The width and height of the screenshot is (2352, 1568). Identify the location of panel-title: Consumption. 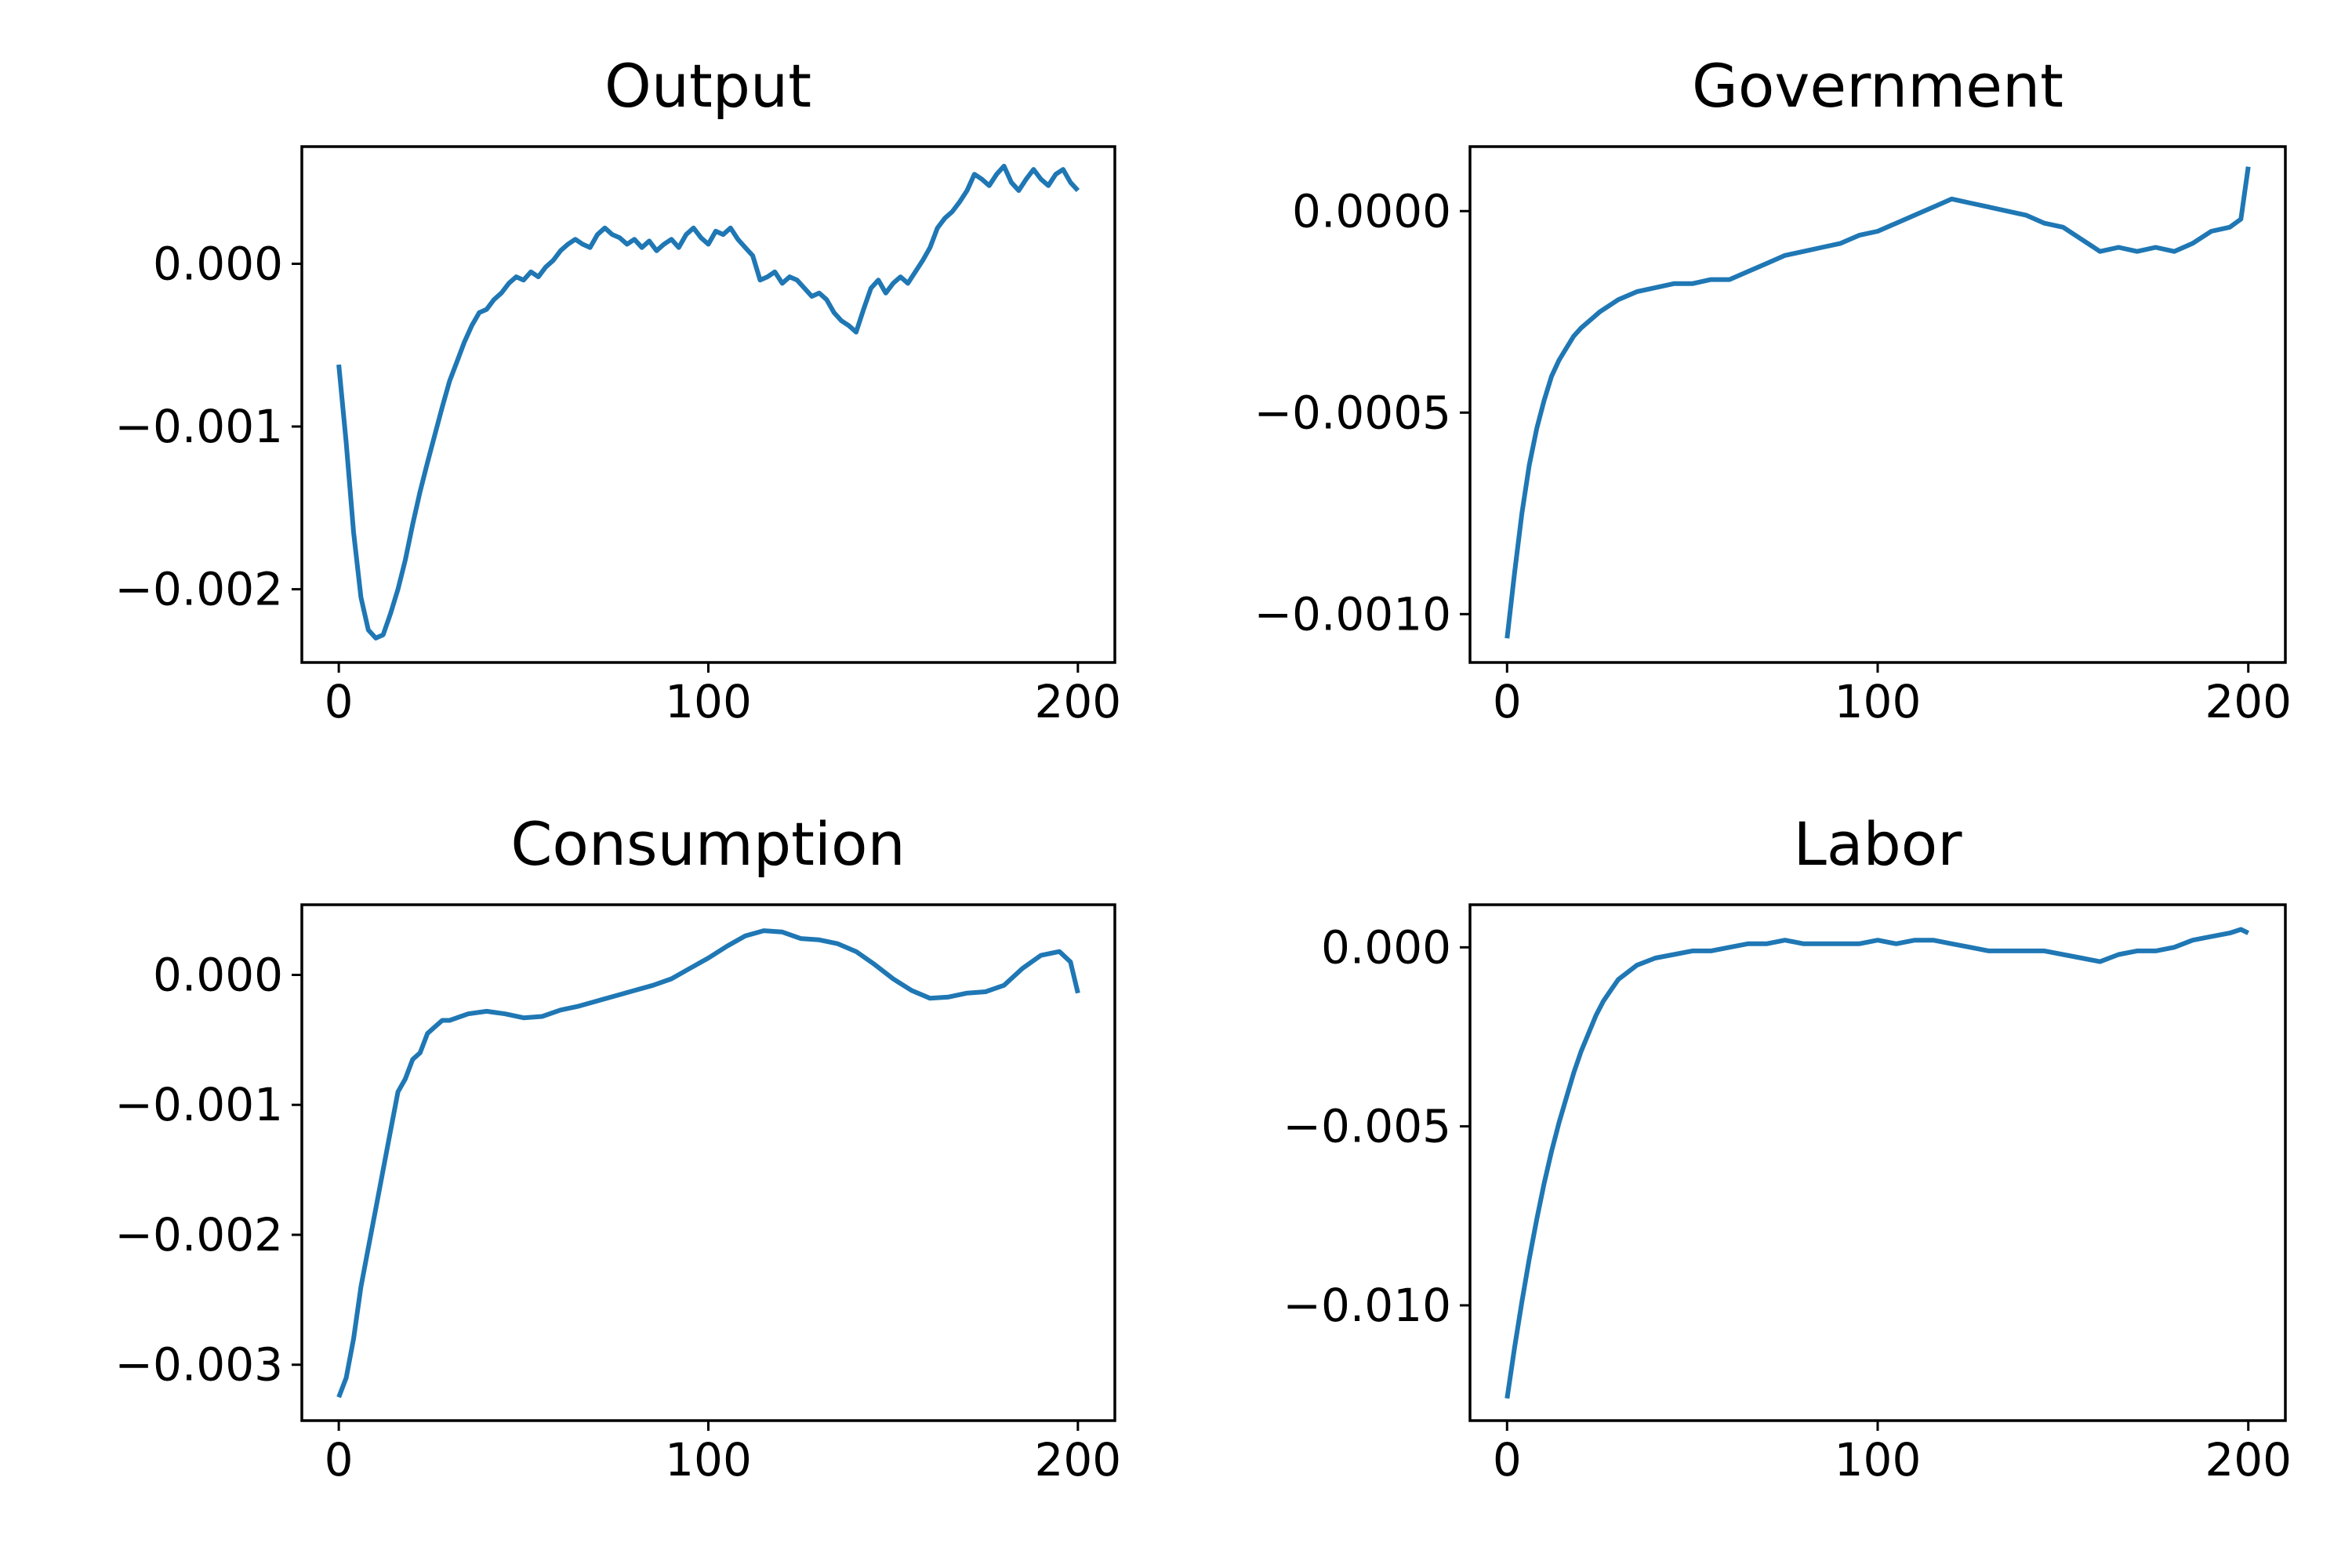
(707, 844).